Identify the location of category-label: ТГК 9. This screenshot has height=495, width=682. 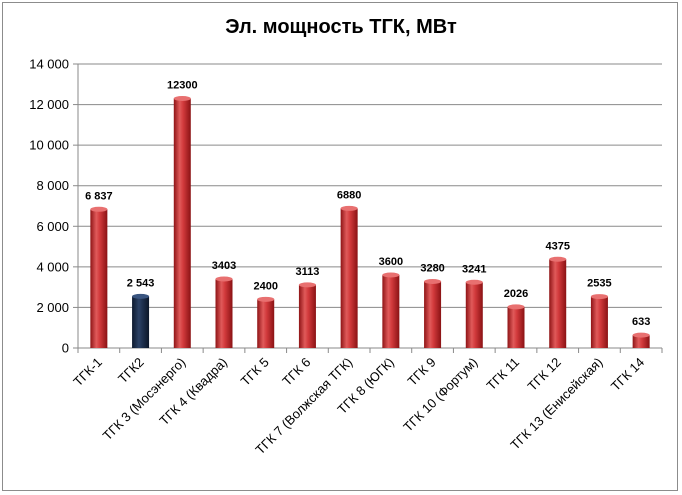
(421, 372).